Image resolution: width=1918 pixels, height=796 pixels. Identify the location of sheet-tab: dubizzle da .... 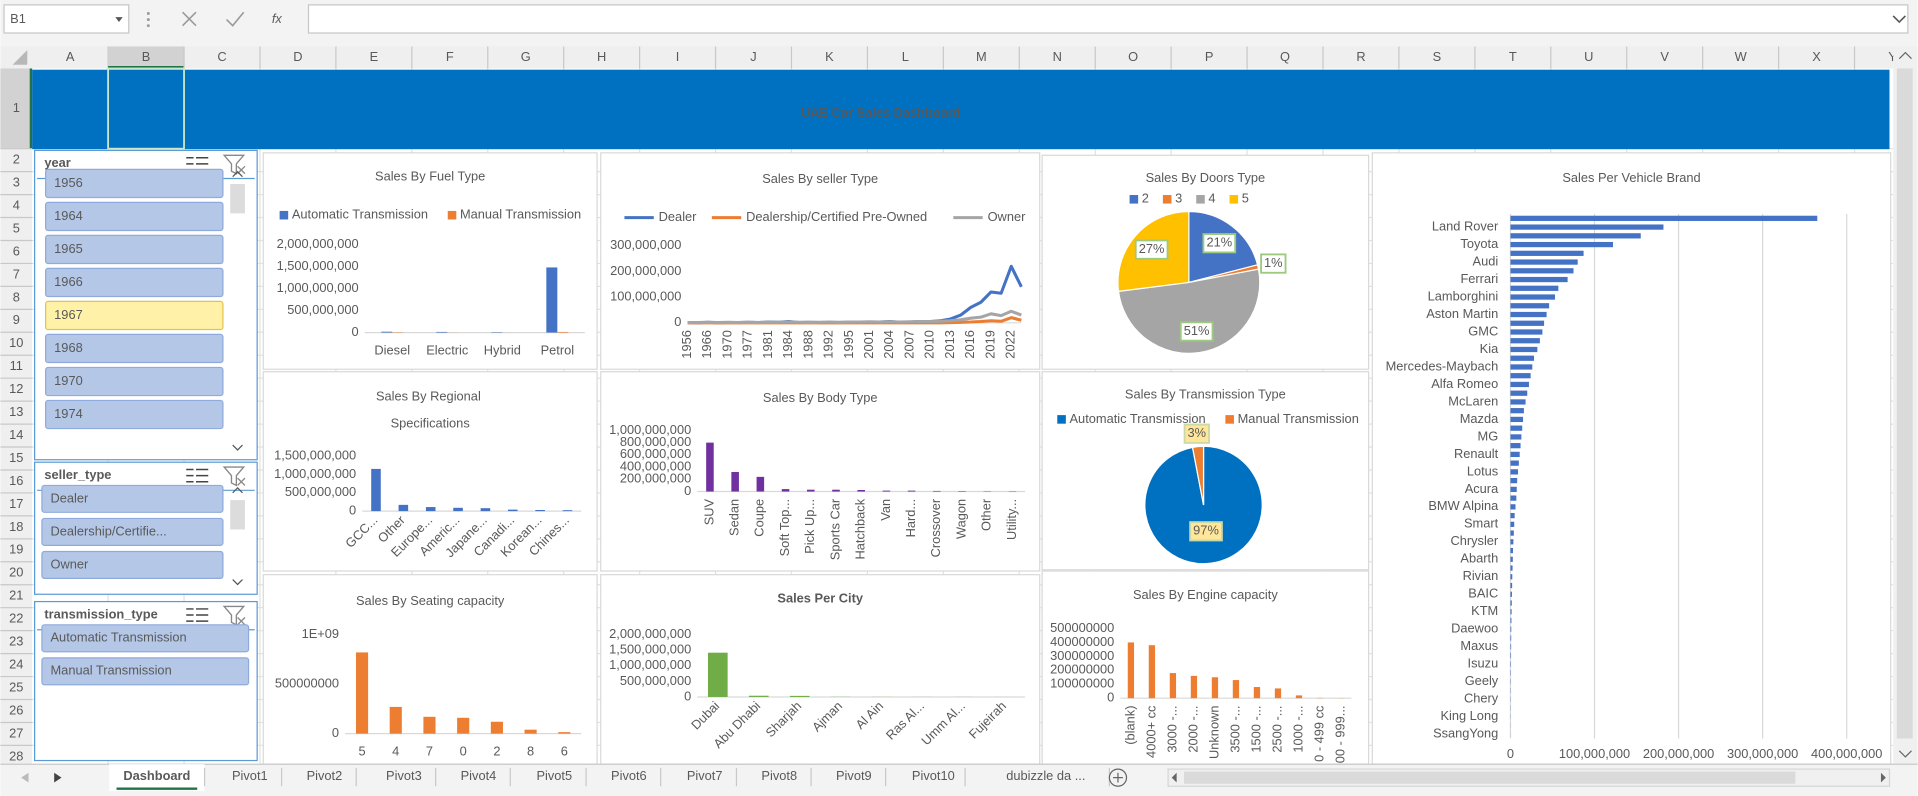
(1045, 775).